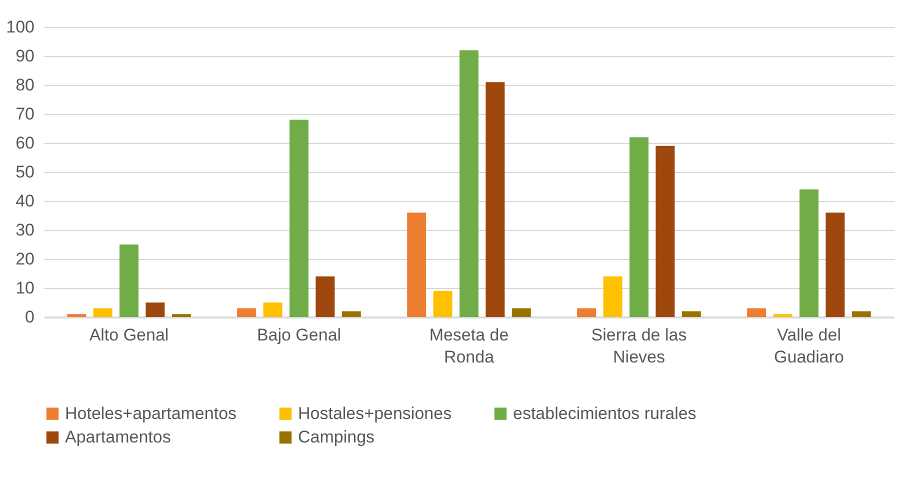 This screenshot has width=911, height=490. I want to click on x-tick-label: Bajo Genal, so click(299, 335).